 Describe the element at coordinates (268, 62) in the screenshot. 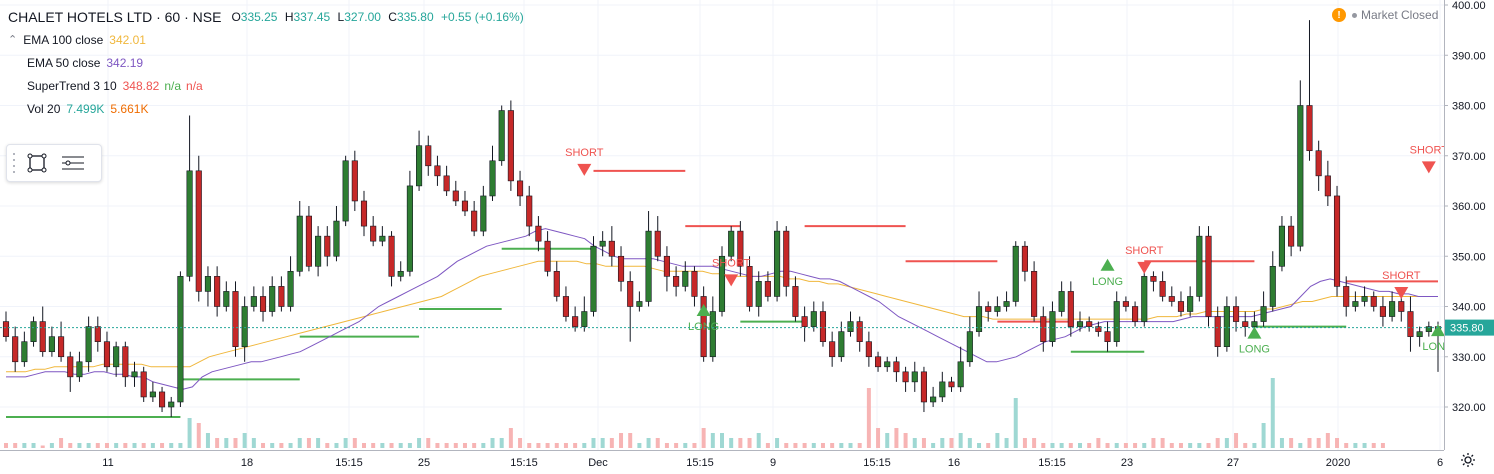

I see `indicator-row-ema50: EMA 50 close 342.19` at that location.